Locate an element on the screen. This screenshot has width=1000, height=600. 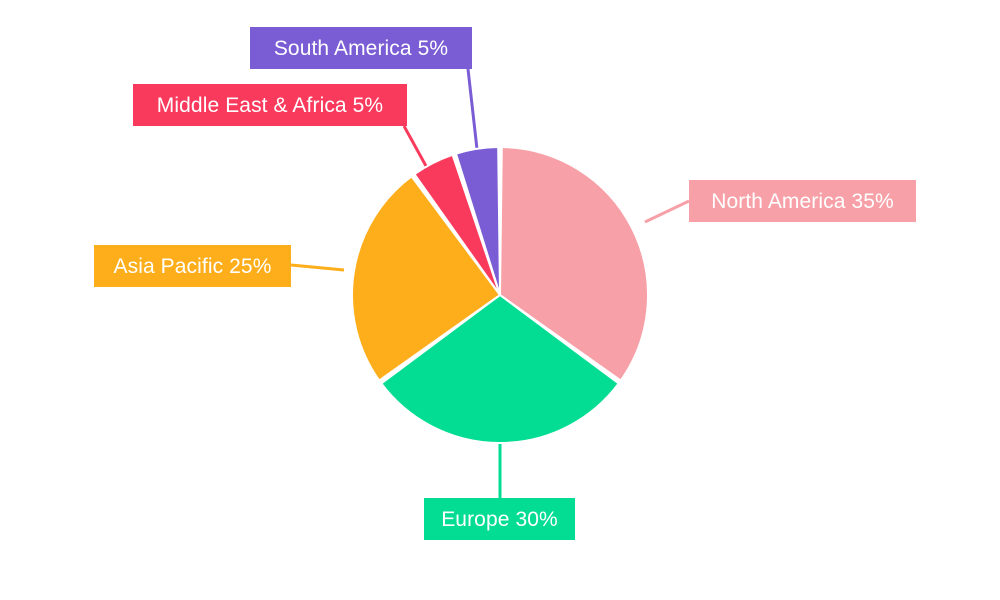
leader-line-asia-pacific is located at coordinates (317, 267).